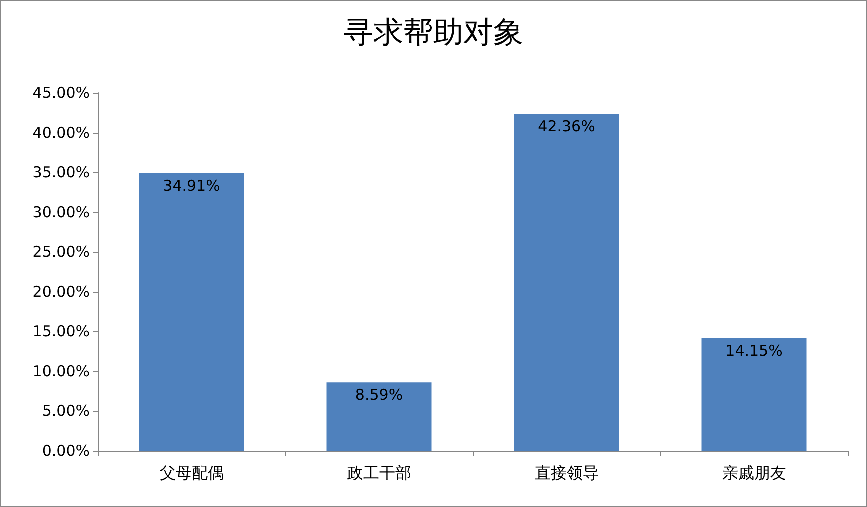 Image resolution: width=867 pixels, height=507 pixels. Describe the element at coordinates (61, 93) in the screenshot. I see `y-tick-label: 45.00%` at that location.